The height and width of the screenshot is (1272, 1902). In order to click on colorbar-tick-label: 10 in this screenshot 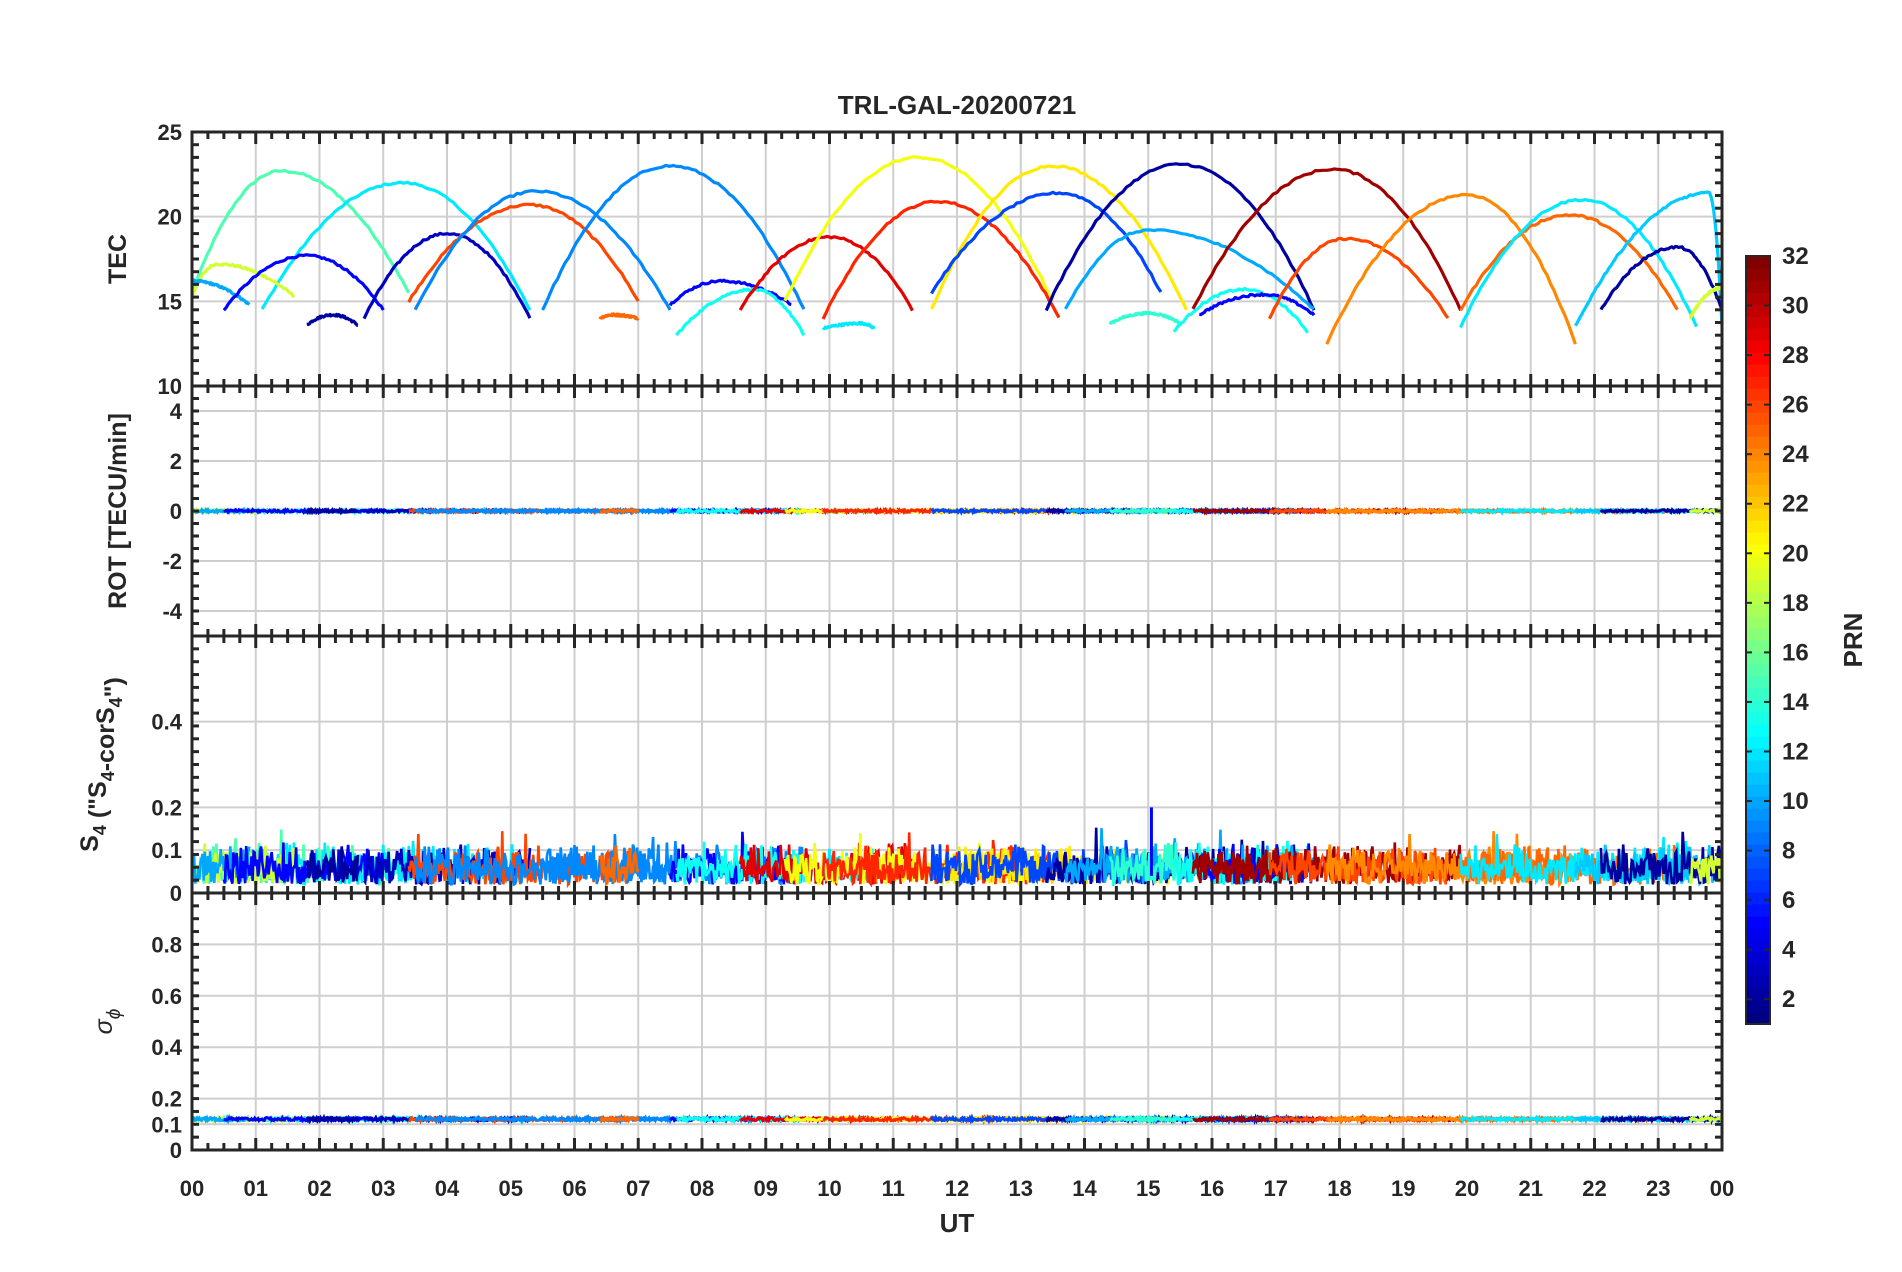, I will do `click(1795, 801)`.